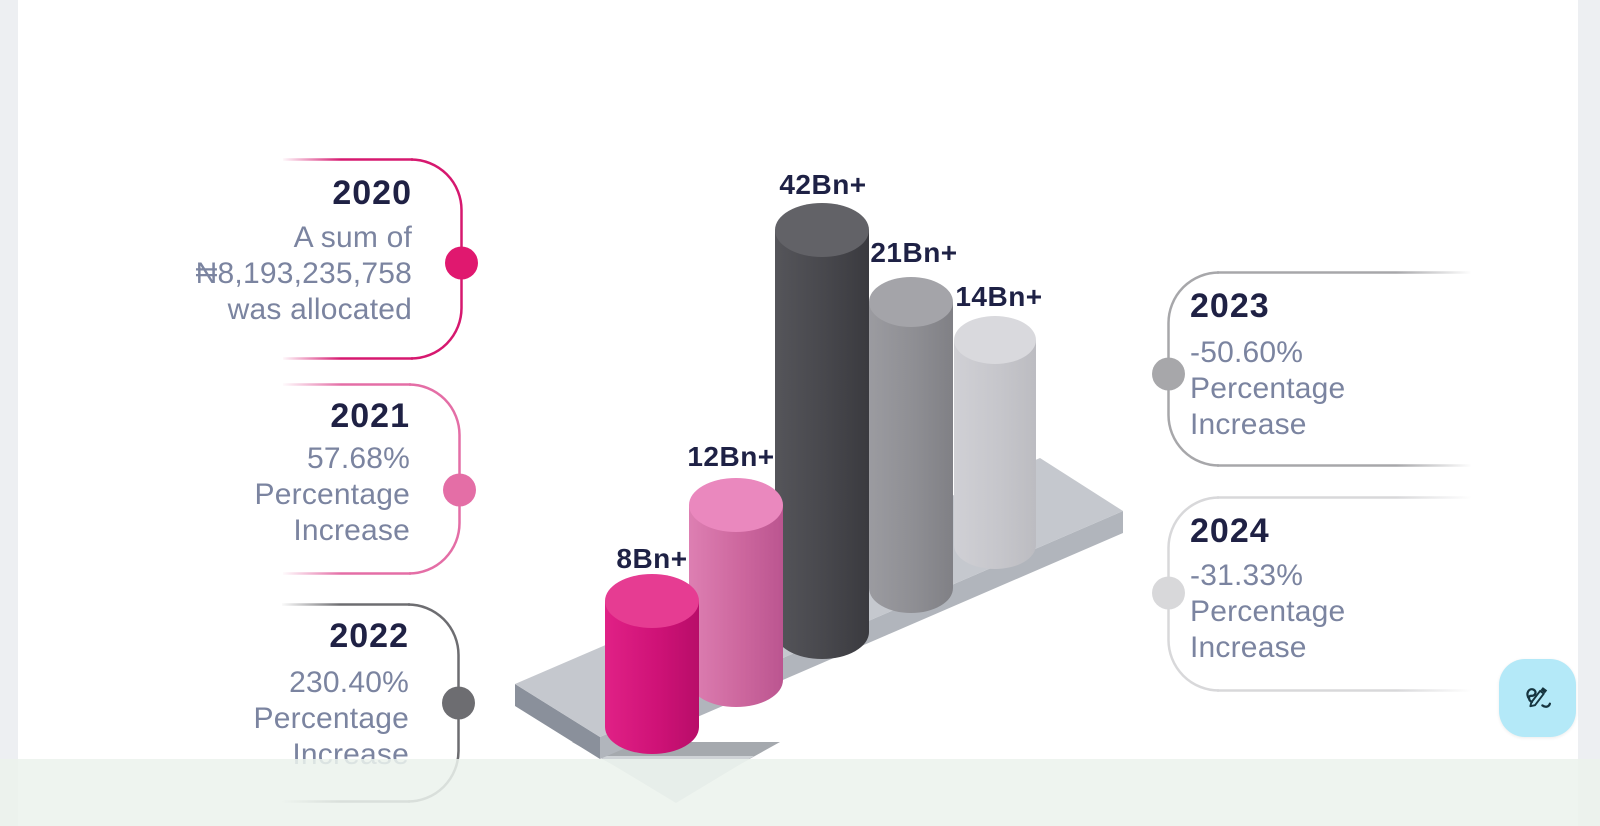 This screenshot has height=826, width=1600. Describe the element at coordinates (332, 494) in the screenshot. I see `callout-text: 57.68% Percentage Increase` at that location.